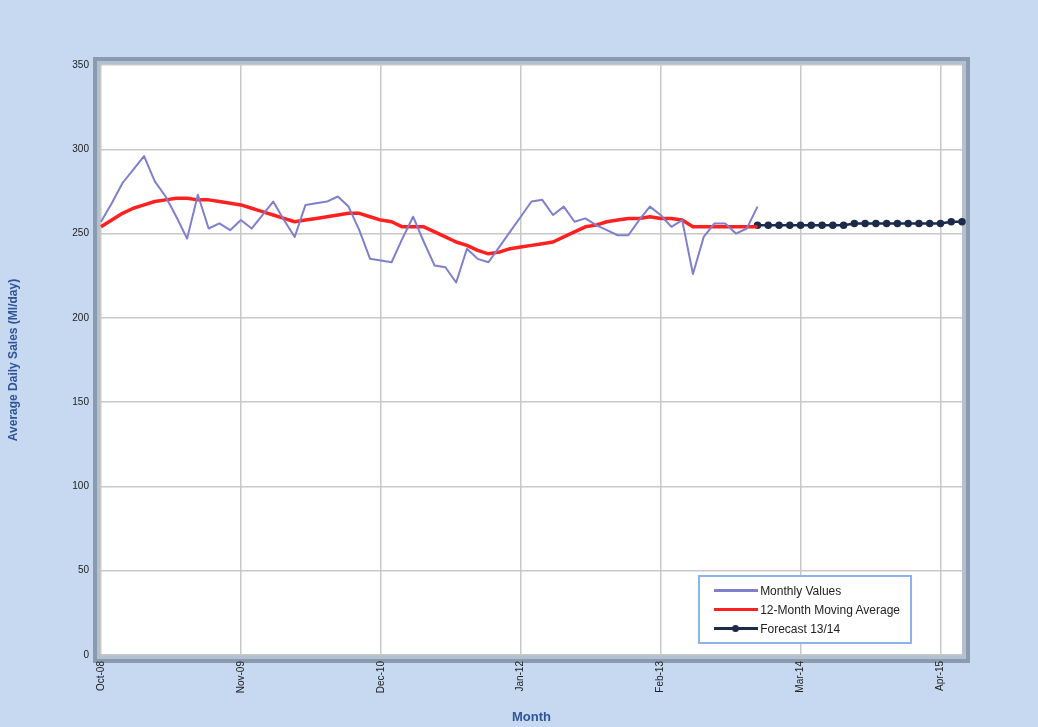 This screenshot has height=727, width=1038. Describe the element at coordinates (830, 609) in the screenshot. I see `legend-label: 12-Month Moving Average` at that location.